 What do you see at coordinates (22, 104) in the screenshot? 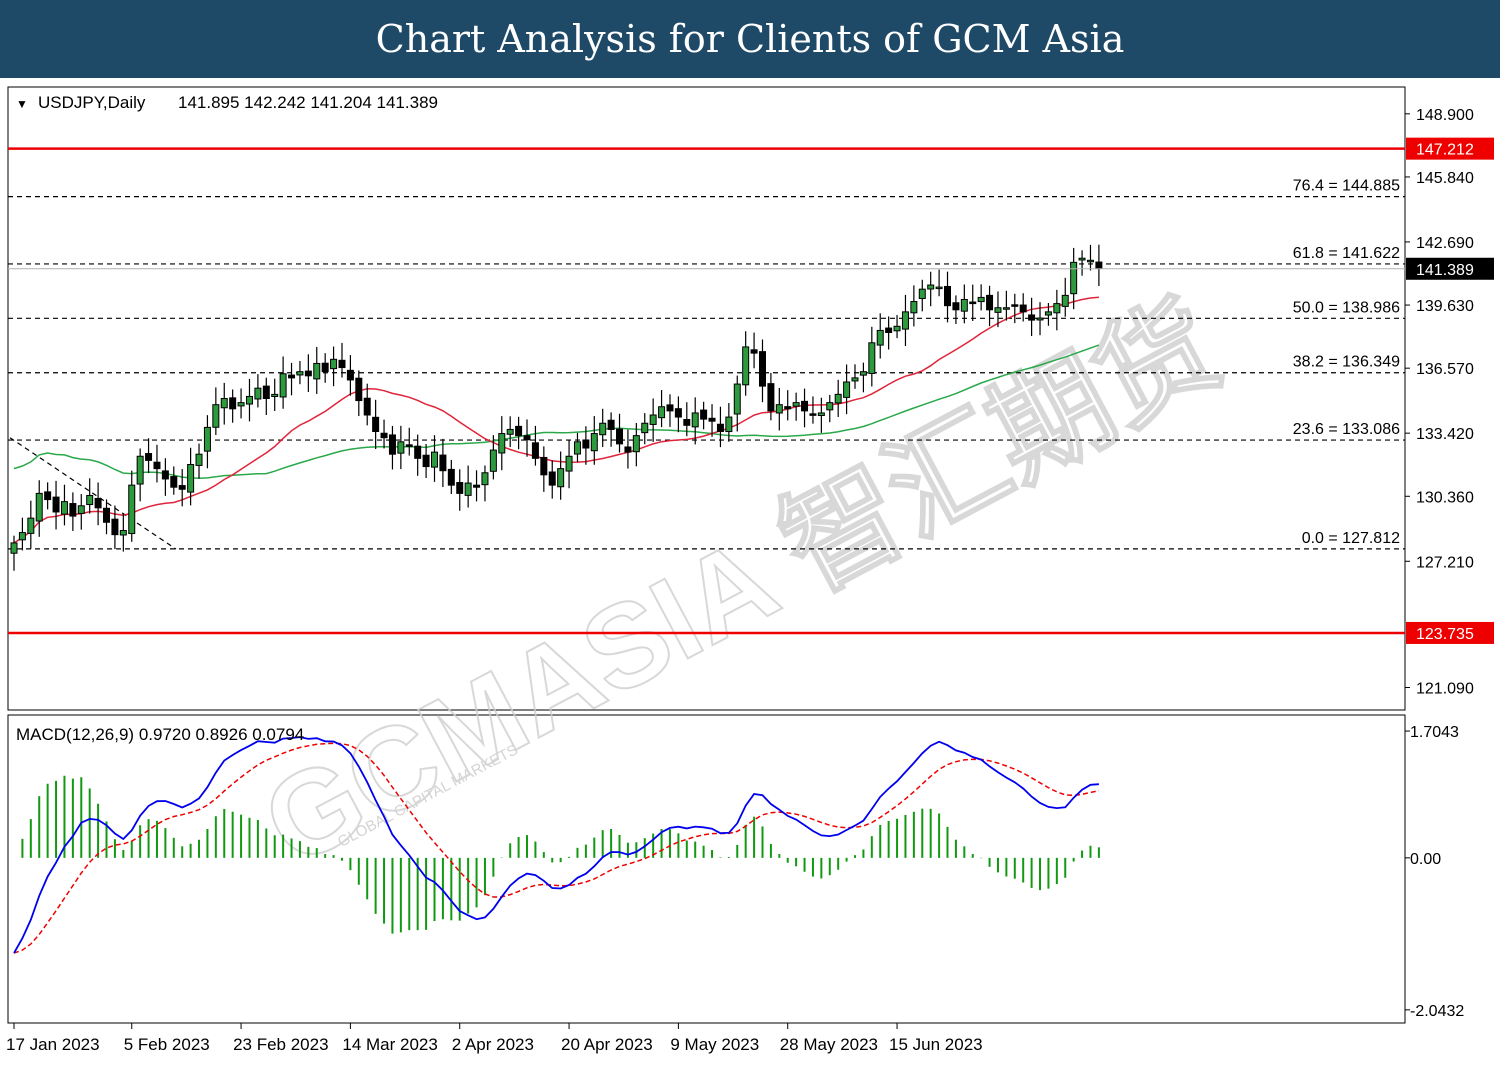
I see `symbol-menu-icon: ▼` at bounding box center [22, 104].